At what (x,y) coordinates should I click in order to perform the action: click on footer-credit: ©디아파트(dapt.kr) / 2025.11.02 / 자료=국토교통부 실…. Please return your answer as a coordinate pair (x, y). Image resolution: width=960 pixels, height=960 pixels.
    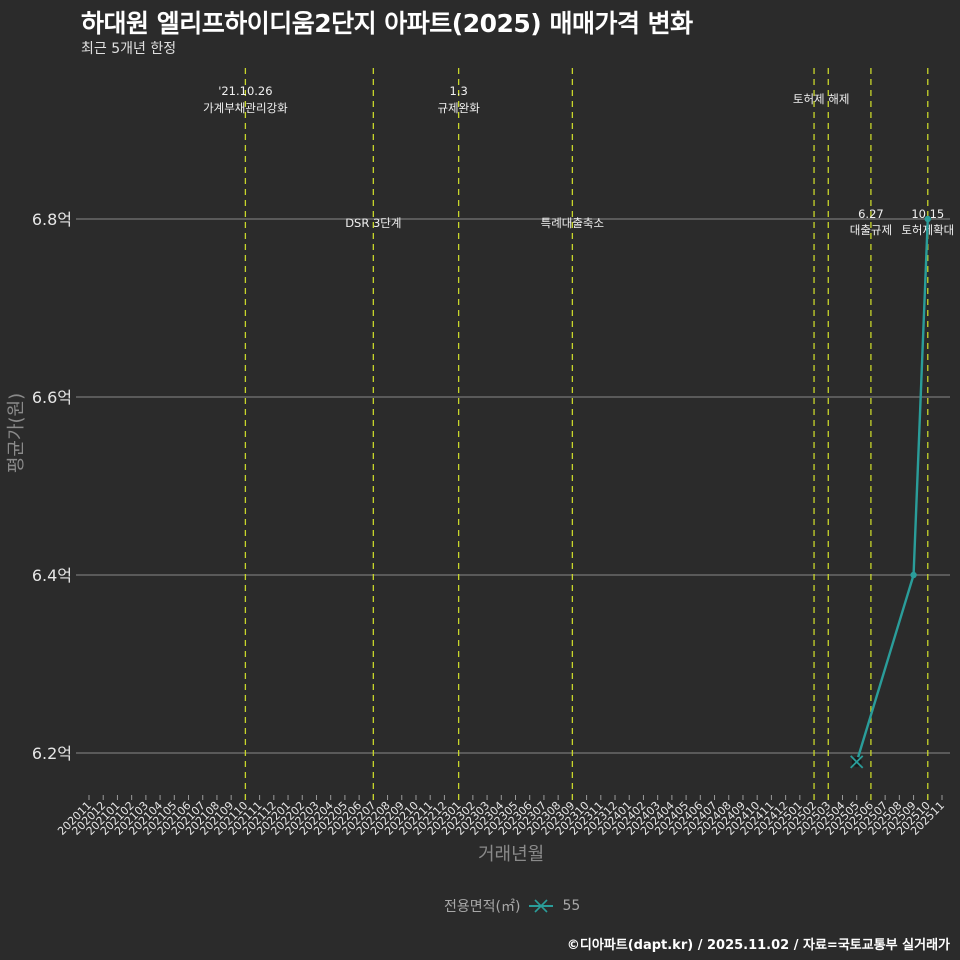
    Looking at the image, I should click on (758, 945).